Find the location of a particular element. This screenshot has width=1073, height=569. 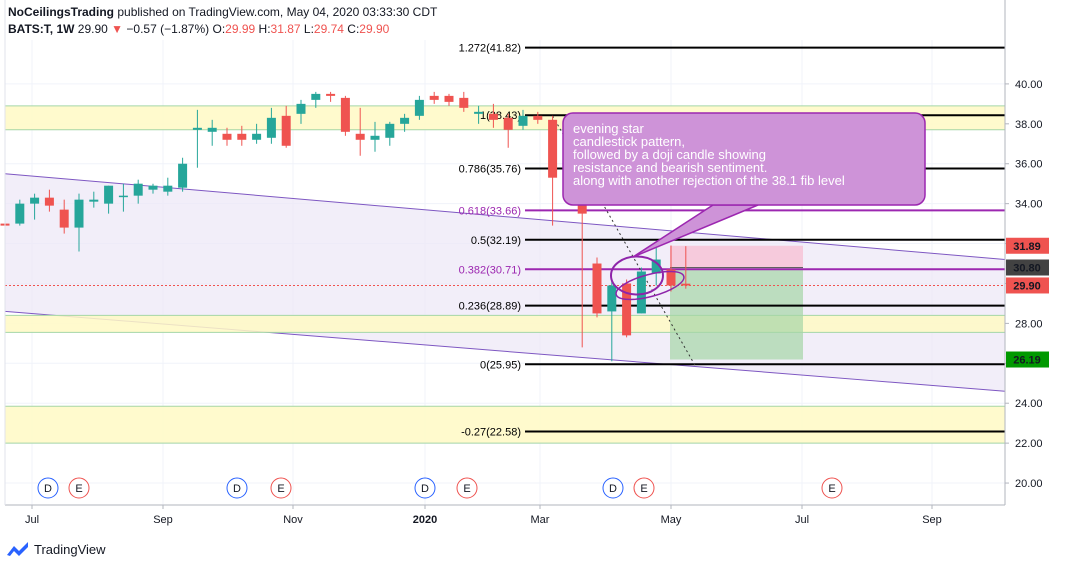

callout-text-line: resistance and bearish sentiment. is located at coordinates (670, 167).